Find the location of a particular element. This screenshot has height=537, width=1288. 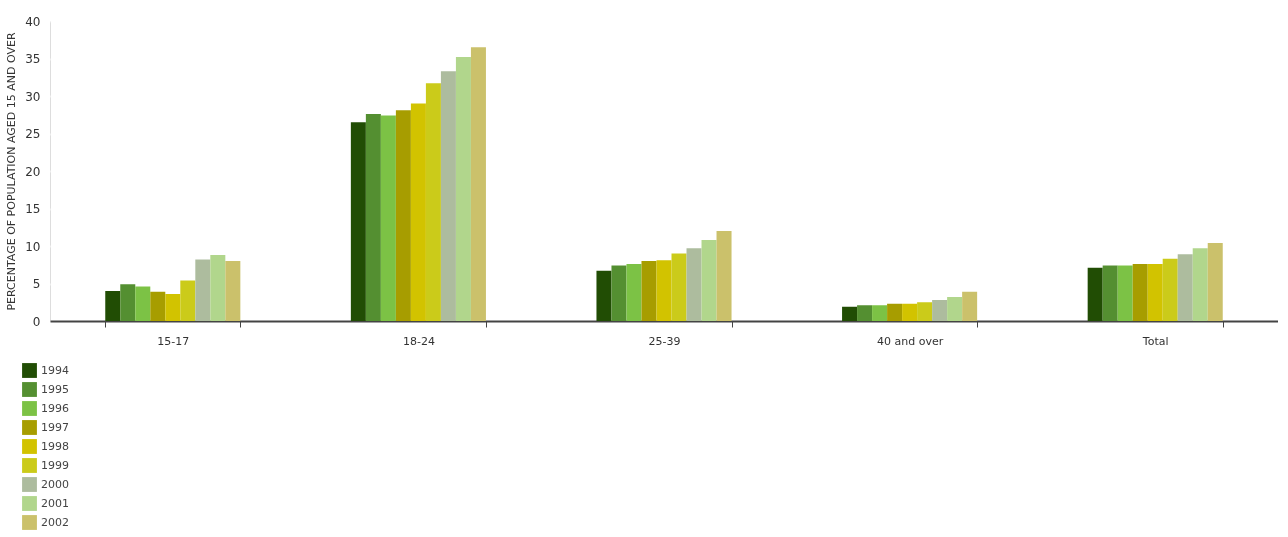

x-tick-label: 15-17 is located at coordinates (173, 341).